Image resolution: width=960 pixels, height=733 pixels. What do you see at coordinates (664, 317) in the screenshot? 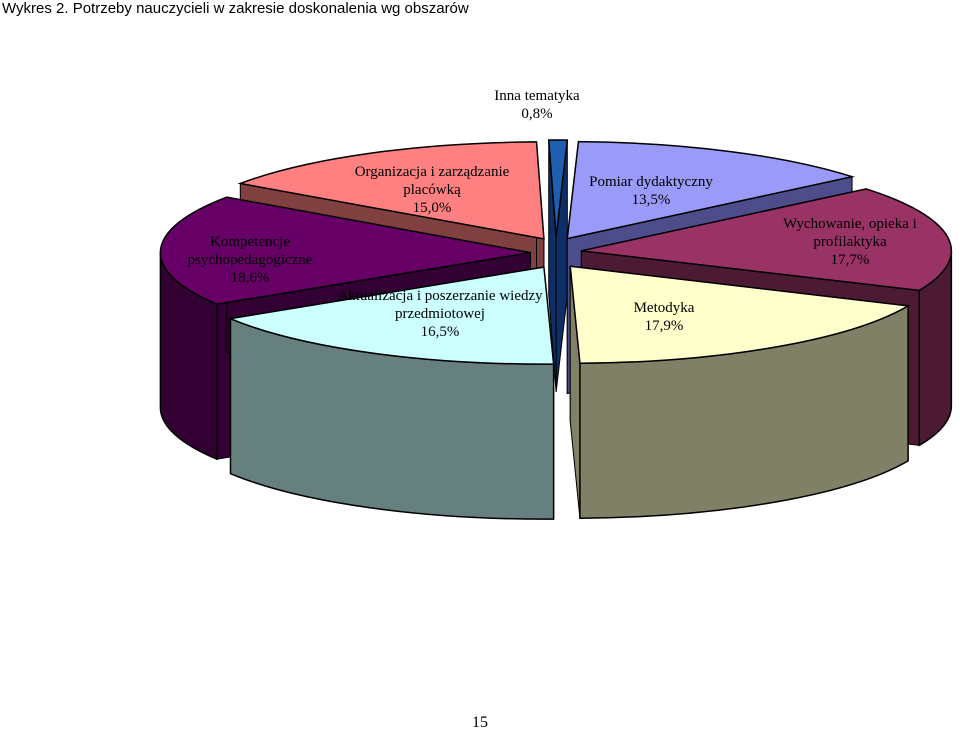
I see `slice-label-metodyka: Metodyka 17,9%` at bounding box center [664, 317].